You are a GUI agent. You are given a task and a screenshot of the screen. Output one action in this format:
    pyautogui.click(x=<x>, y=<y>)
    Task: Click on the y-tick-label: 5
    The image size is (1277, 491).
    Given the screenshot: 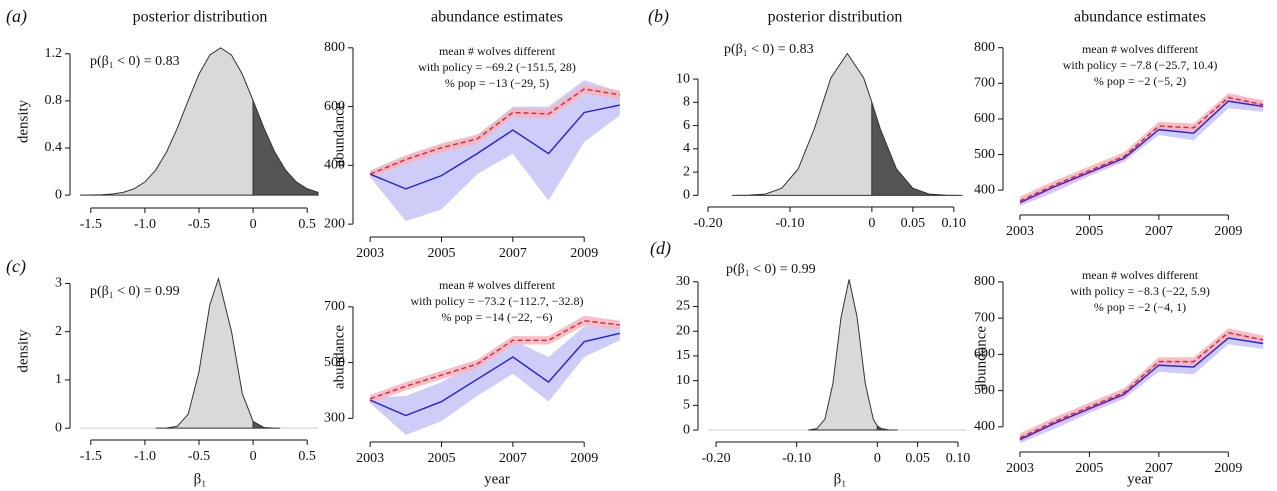 What is the action you would take?
    pyautogui.click(x=686, y=405)
    